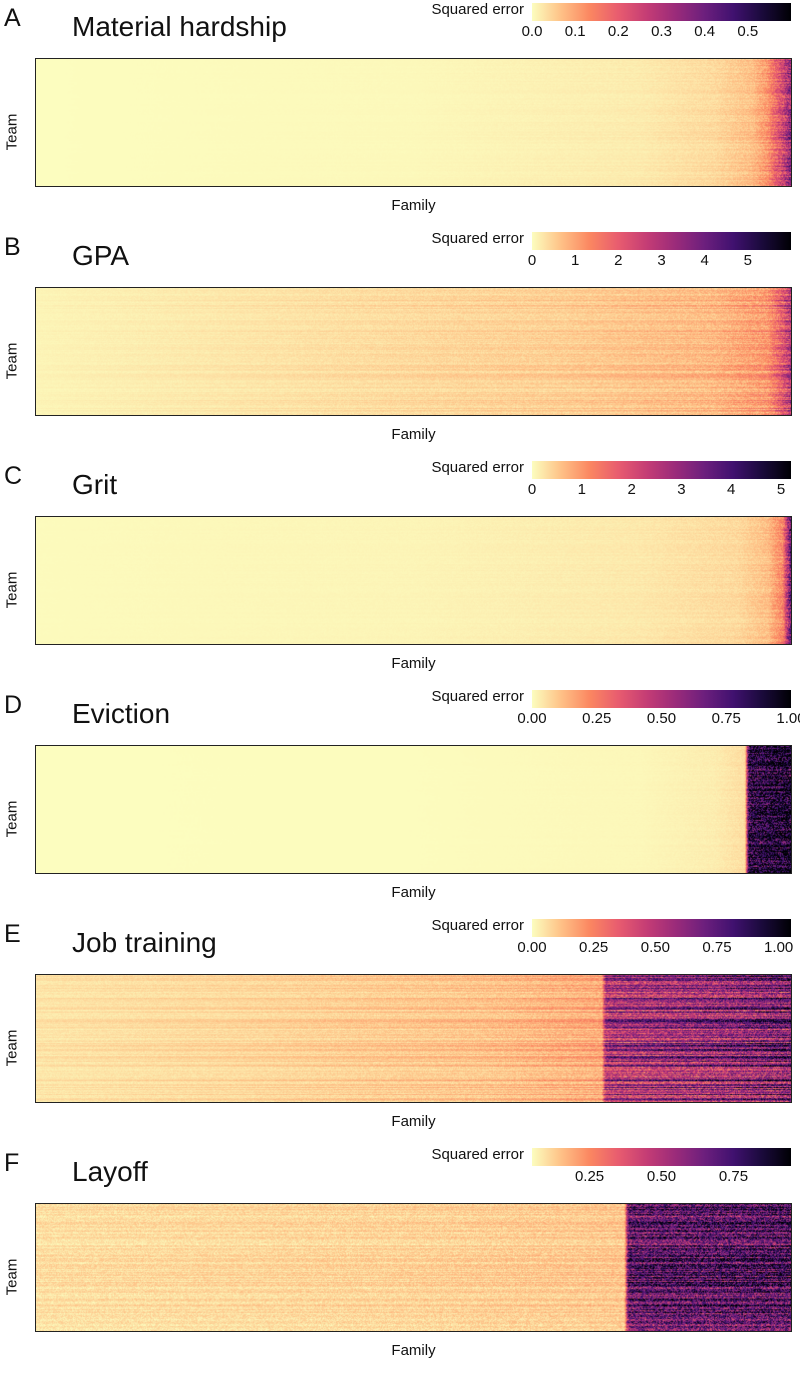 This screenshot has height=1374, width=800. I want to click on panel-letter: F, so click(12, 1163).